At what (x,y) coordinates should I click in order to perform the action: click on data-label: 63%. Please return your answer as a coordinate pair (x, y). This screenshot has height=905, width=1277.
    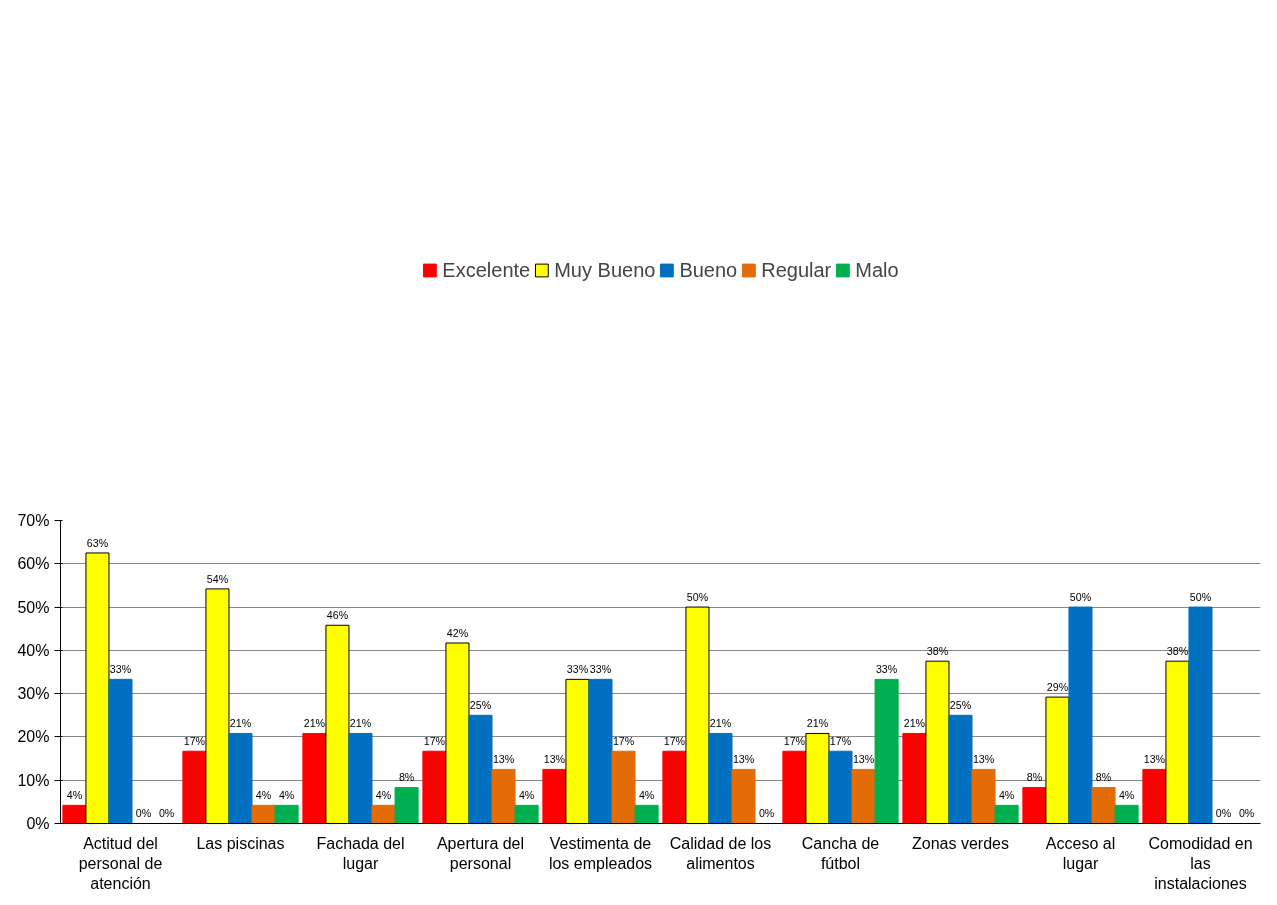
    Looking at the image, I should click on (97, 542).